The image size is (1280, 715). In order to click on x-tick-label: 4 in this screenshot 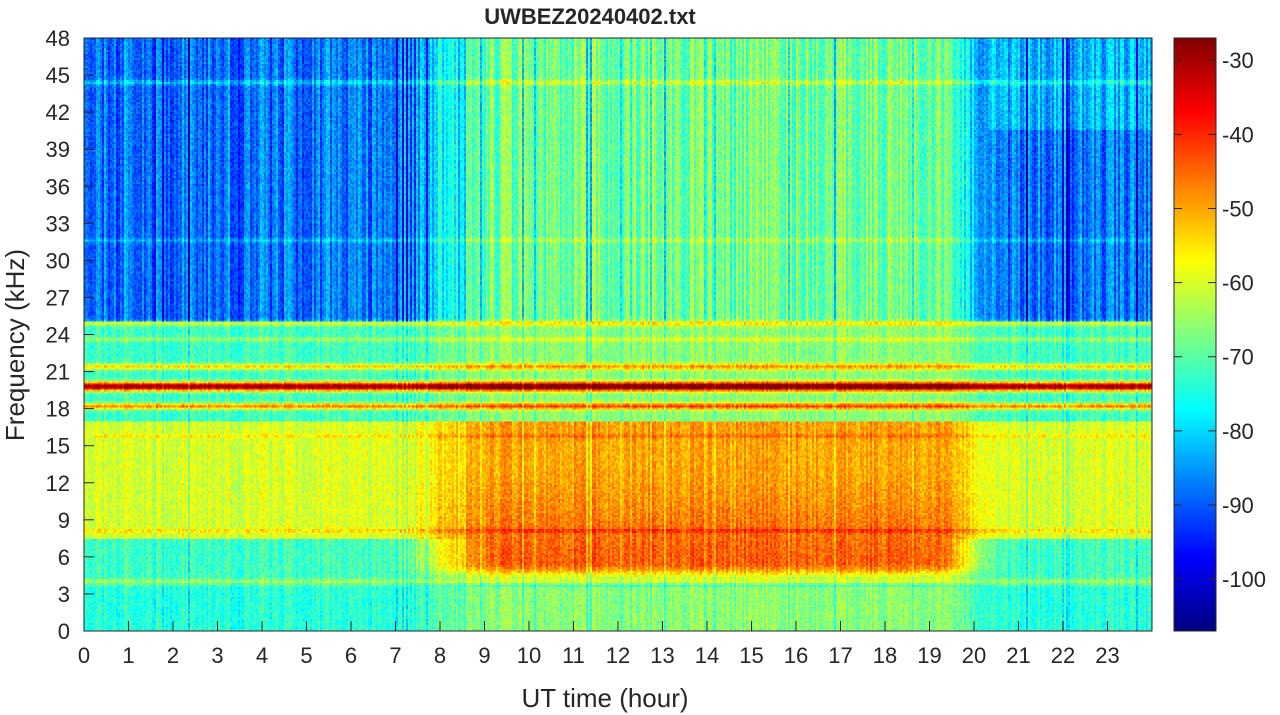, I will do `click(262, 655)`.